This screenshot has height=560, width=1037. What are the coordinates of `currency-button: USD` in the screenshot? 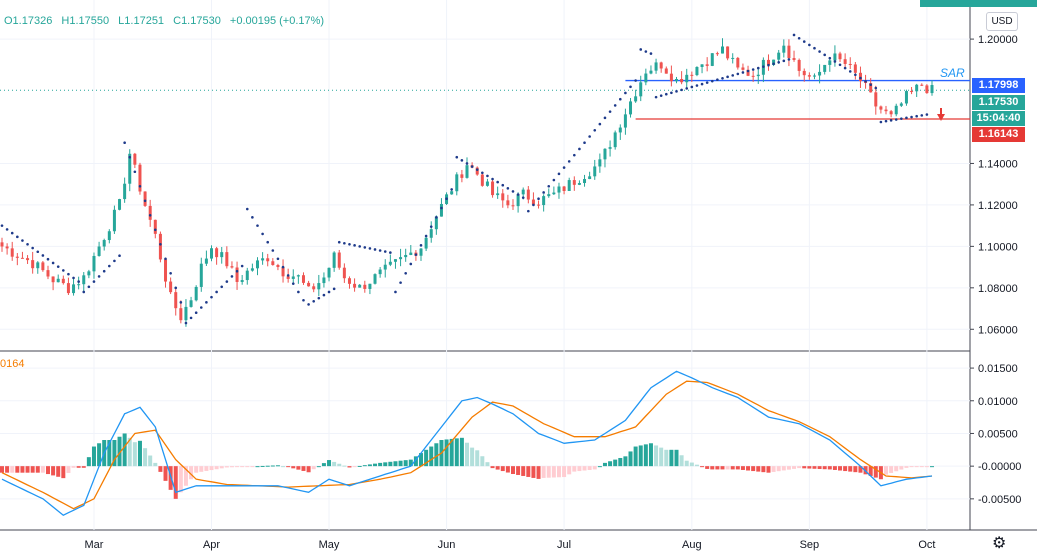 It's located at (1002, 21).